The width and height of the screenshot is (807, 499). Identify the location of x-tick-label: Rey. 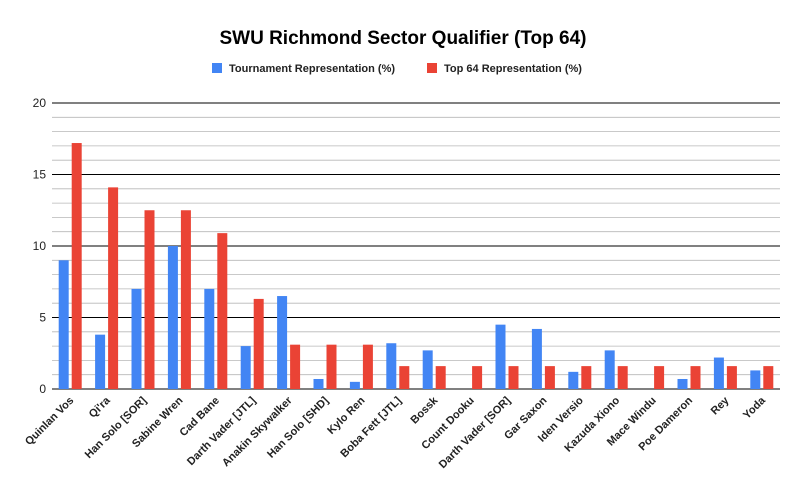
(720, 405).